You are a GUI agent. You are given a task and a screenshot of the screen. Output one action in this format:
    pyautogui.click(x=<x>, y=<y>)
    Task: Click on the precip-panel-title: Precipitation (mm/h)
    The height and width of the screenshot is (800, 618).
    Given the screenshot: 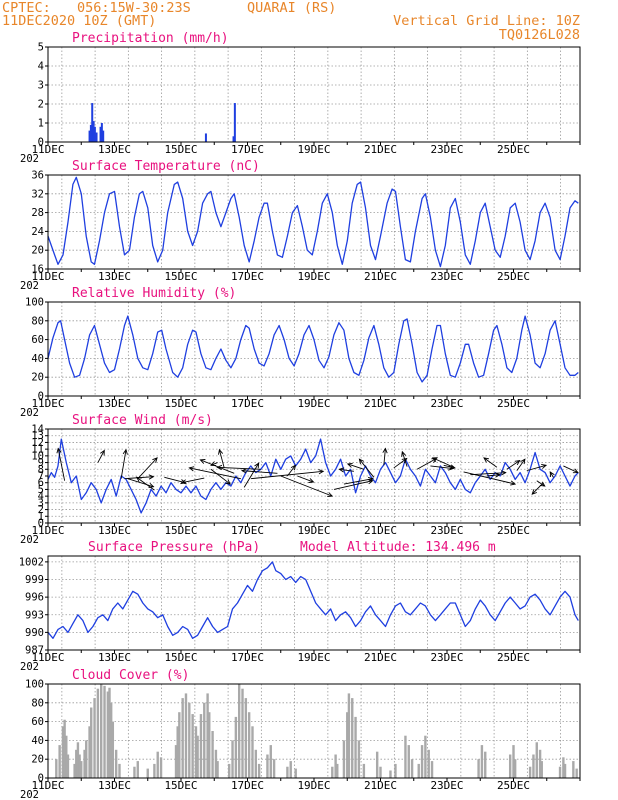 What is the action you would take?
    pyautogui.click(x=150, y=38)
    